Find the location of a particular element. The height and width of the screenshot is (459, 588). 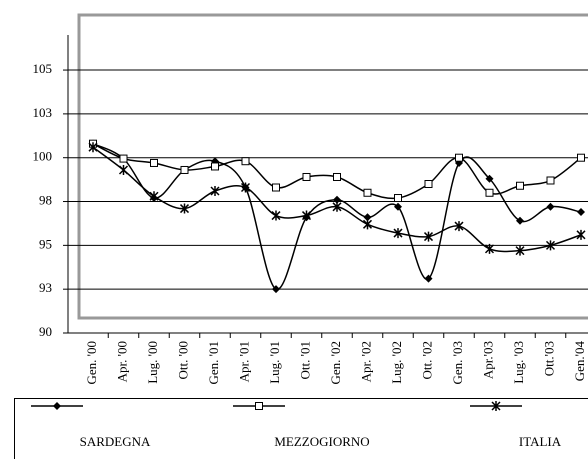

x-tick-label: Ott. '01 is located at coordinates (304, 360).